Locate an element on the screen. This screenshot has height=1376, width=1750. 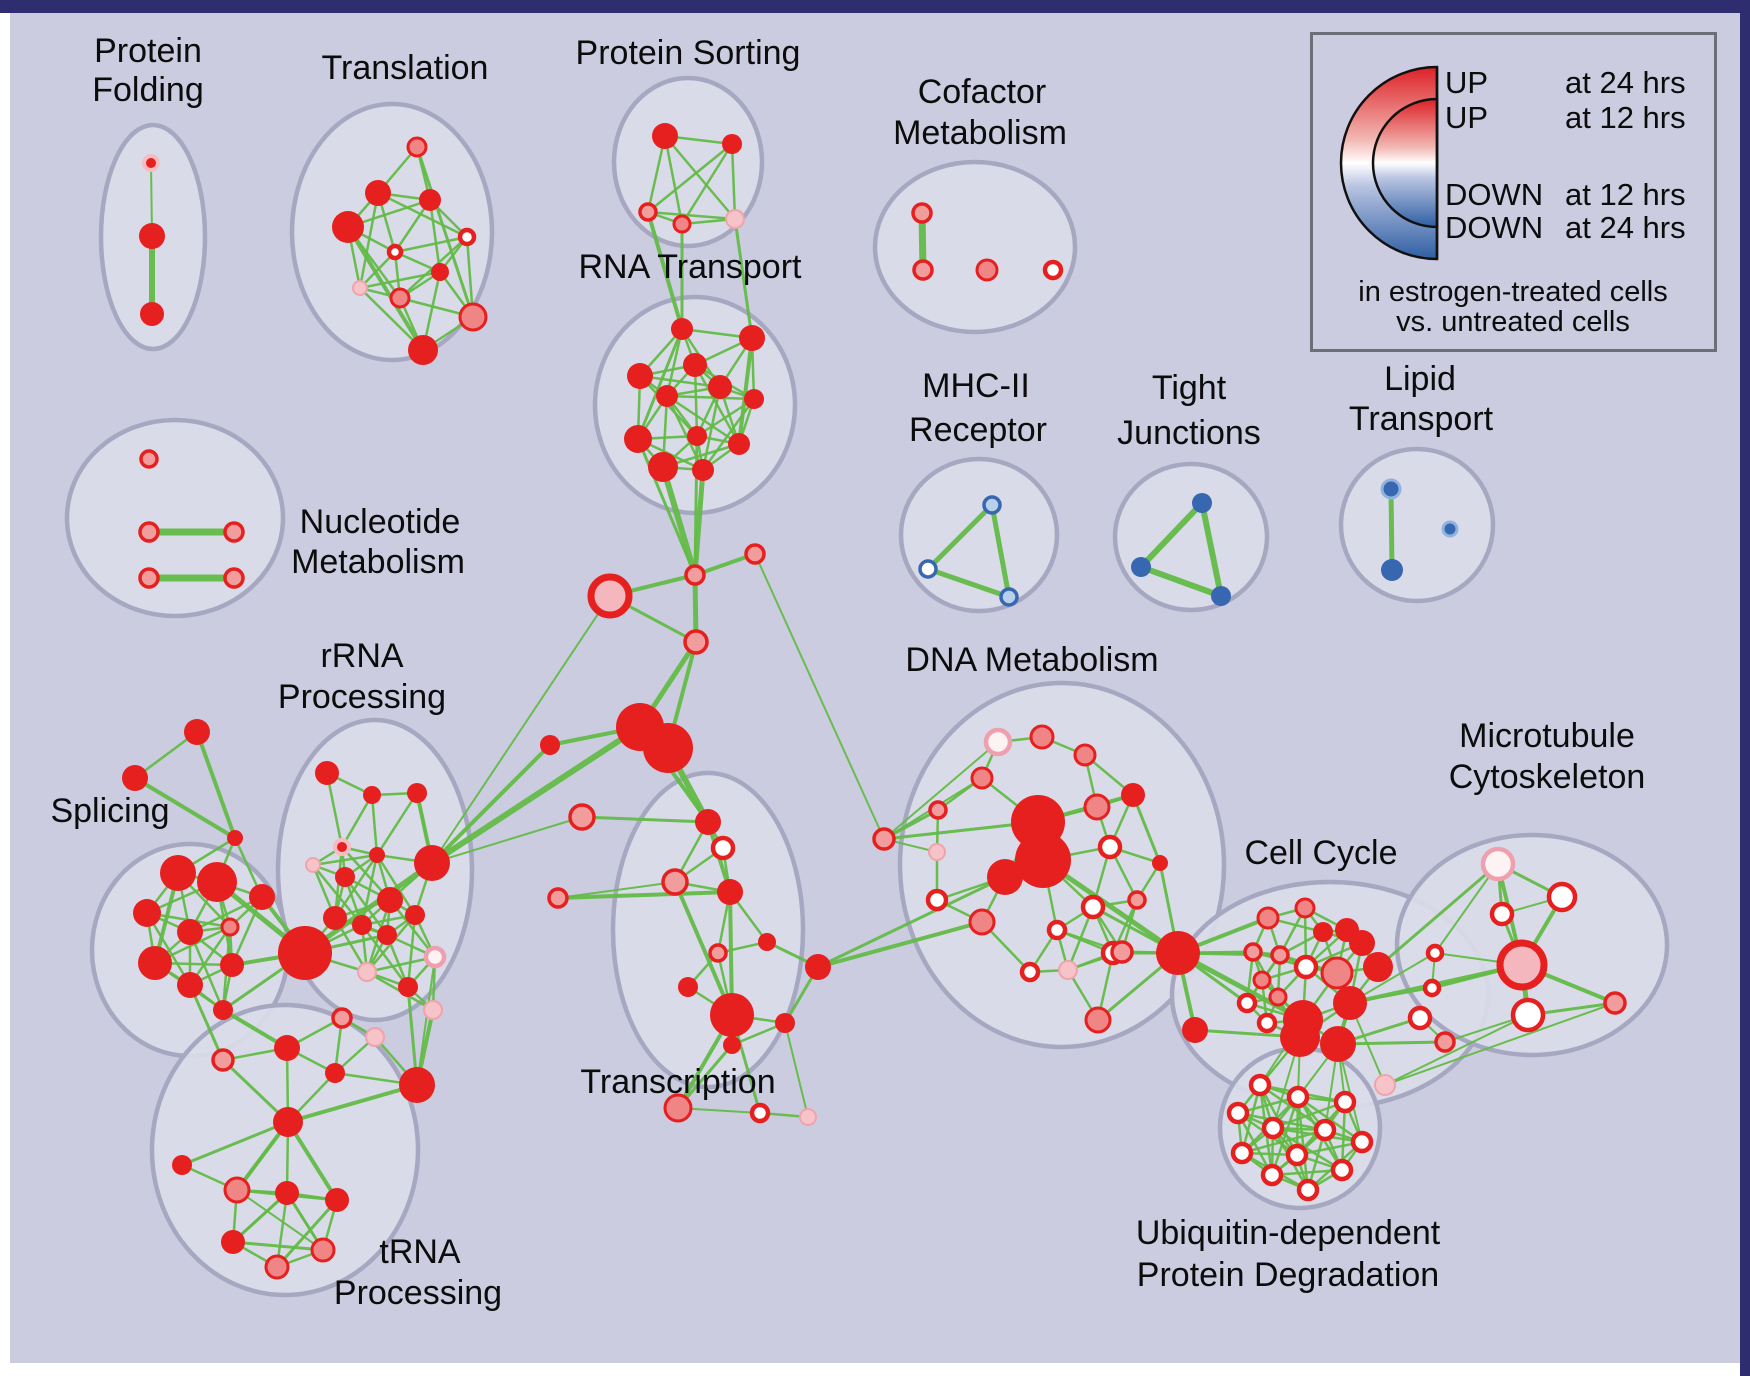
cluster-co-ellipse is located at coordinates (975, 247).